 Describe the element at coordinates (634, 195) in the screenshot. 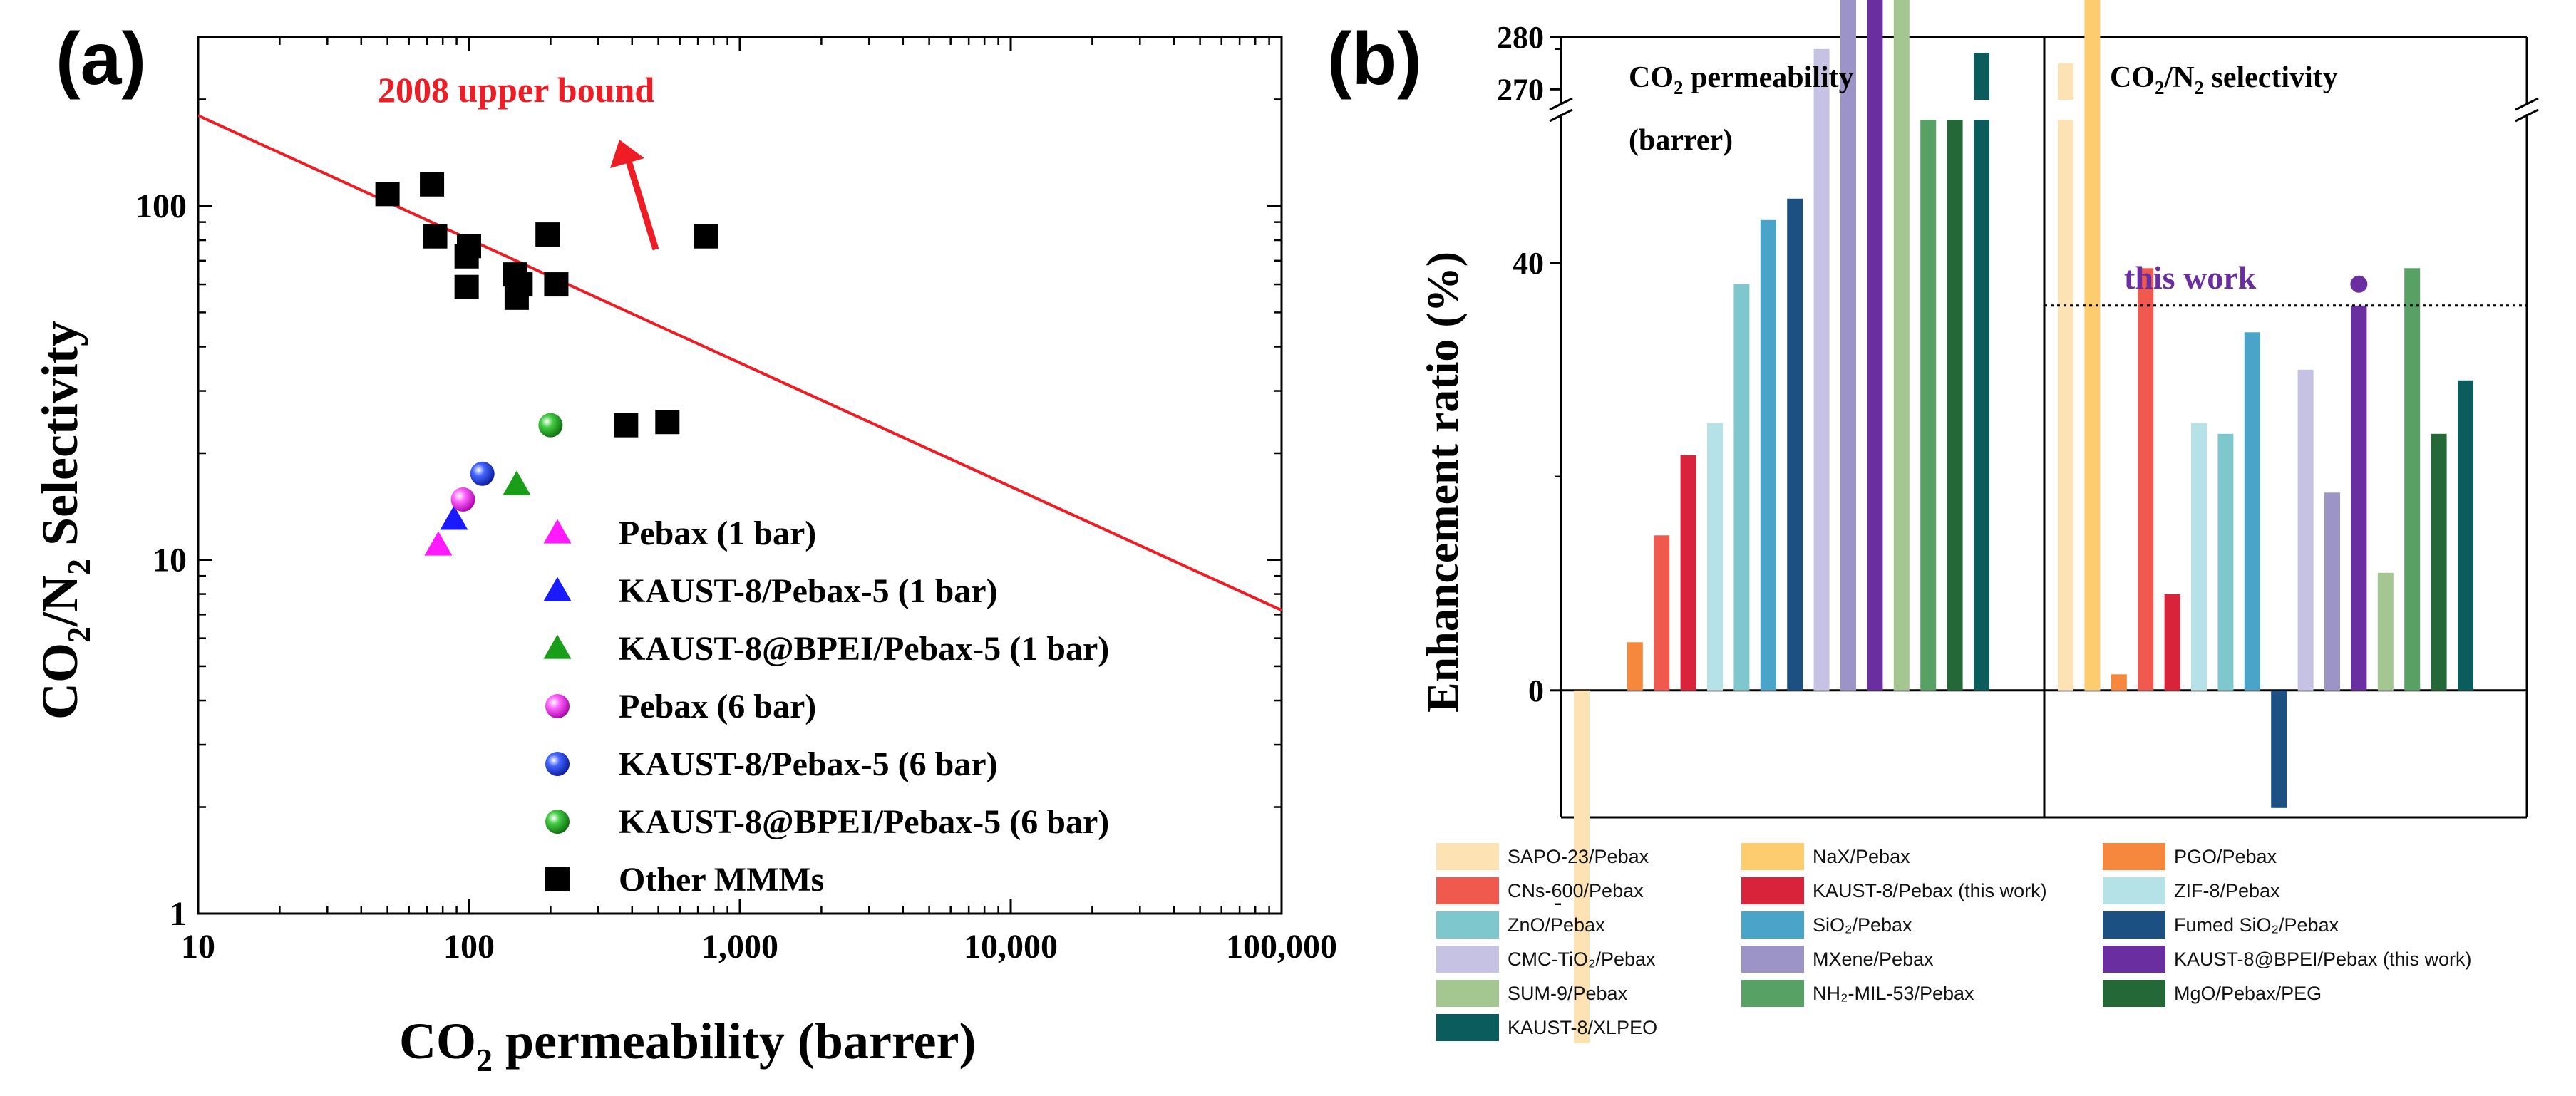

I see `upper-bound-arrow` at that location.